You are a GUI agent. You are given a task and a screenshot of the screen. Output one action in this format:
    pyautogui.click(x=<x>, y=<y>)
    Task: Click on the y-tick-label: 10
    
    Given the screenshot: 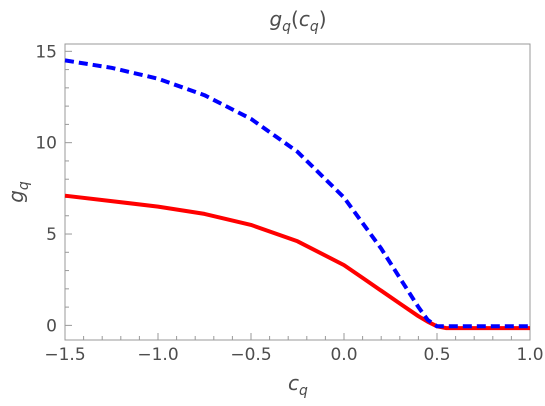 What is the action you would take?
    pyautogui.click(x=46, y=144)
    